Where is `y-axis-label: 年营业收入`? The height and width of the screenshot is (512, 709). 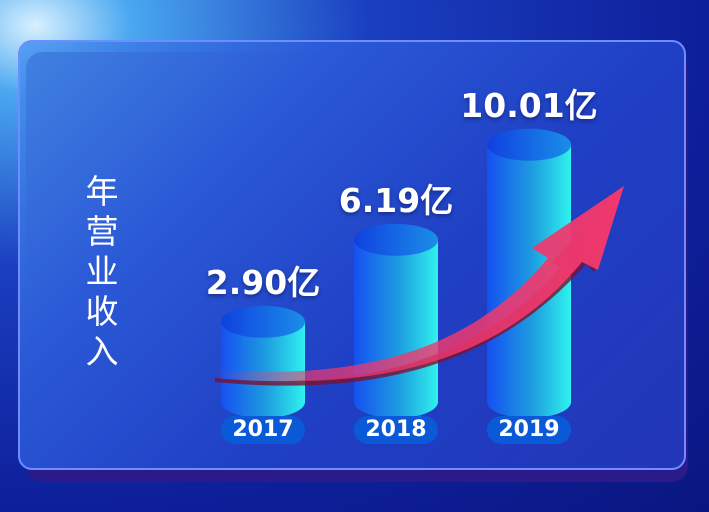 y-axis-label: 年营业收入 is located at coordinates (102, 271).